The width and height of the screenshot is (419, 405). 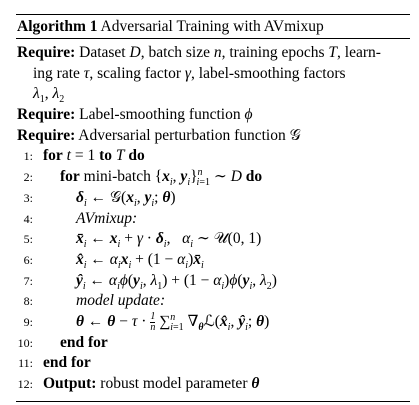 I want to click on require-lambda: λ1, λ2, so click(x=49, y=95).